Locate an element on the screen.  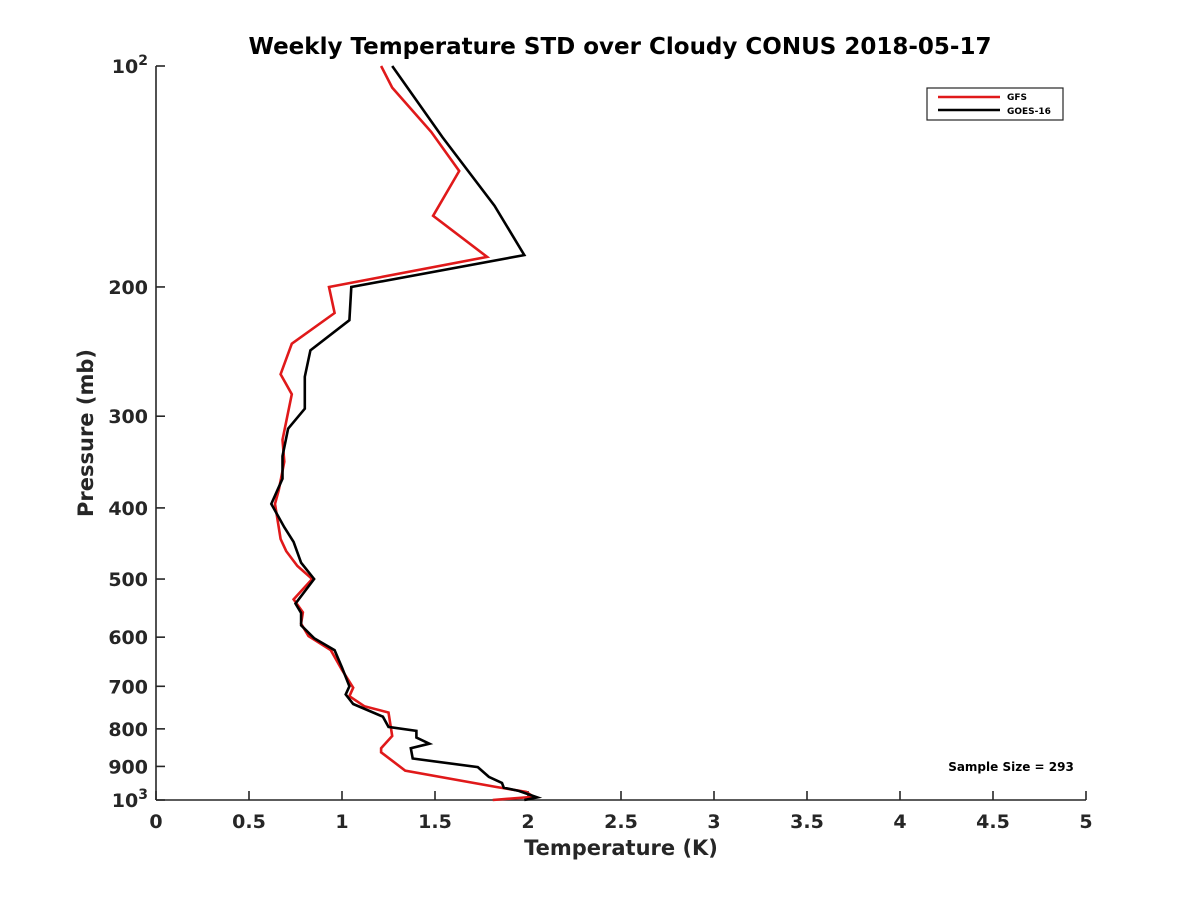
y-tick-label: 400 is located at coordinates (128, 509).